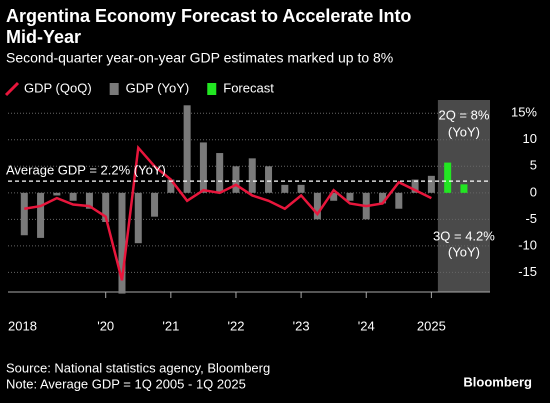 This screenshot has height=403, width=550. Describe the element at coordinates (366, 325) in the screenshot. I see `x-tick-label: '24` at that location.